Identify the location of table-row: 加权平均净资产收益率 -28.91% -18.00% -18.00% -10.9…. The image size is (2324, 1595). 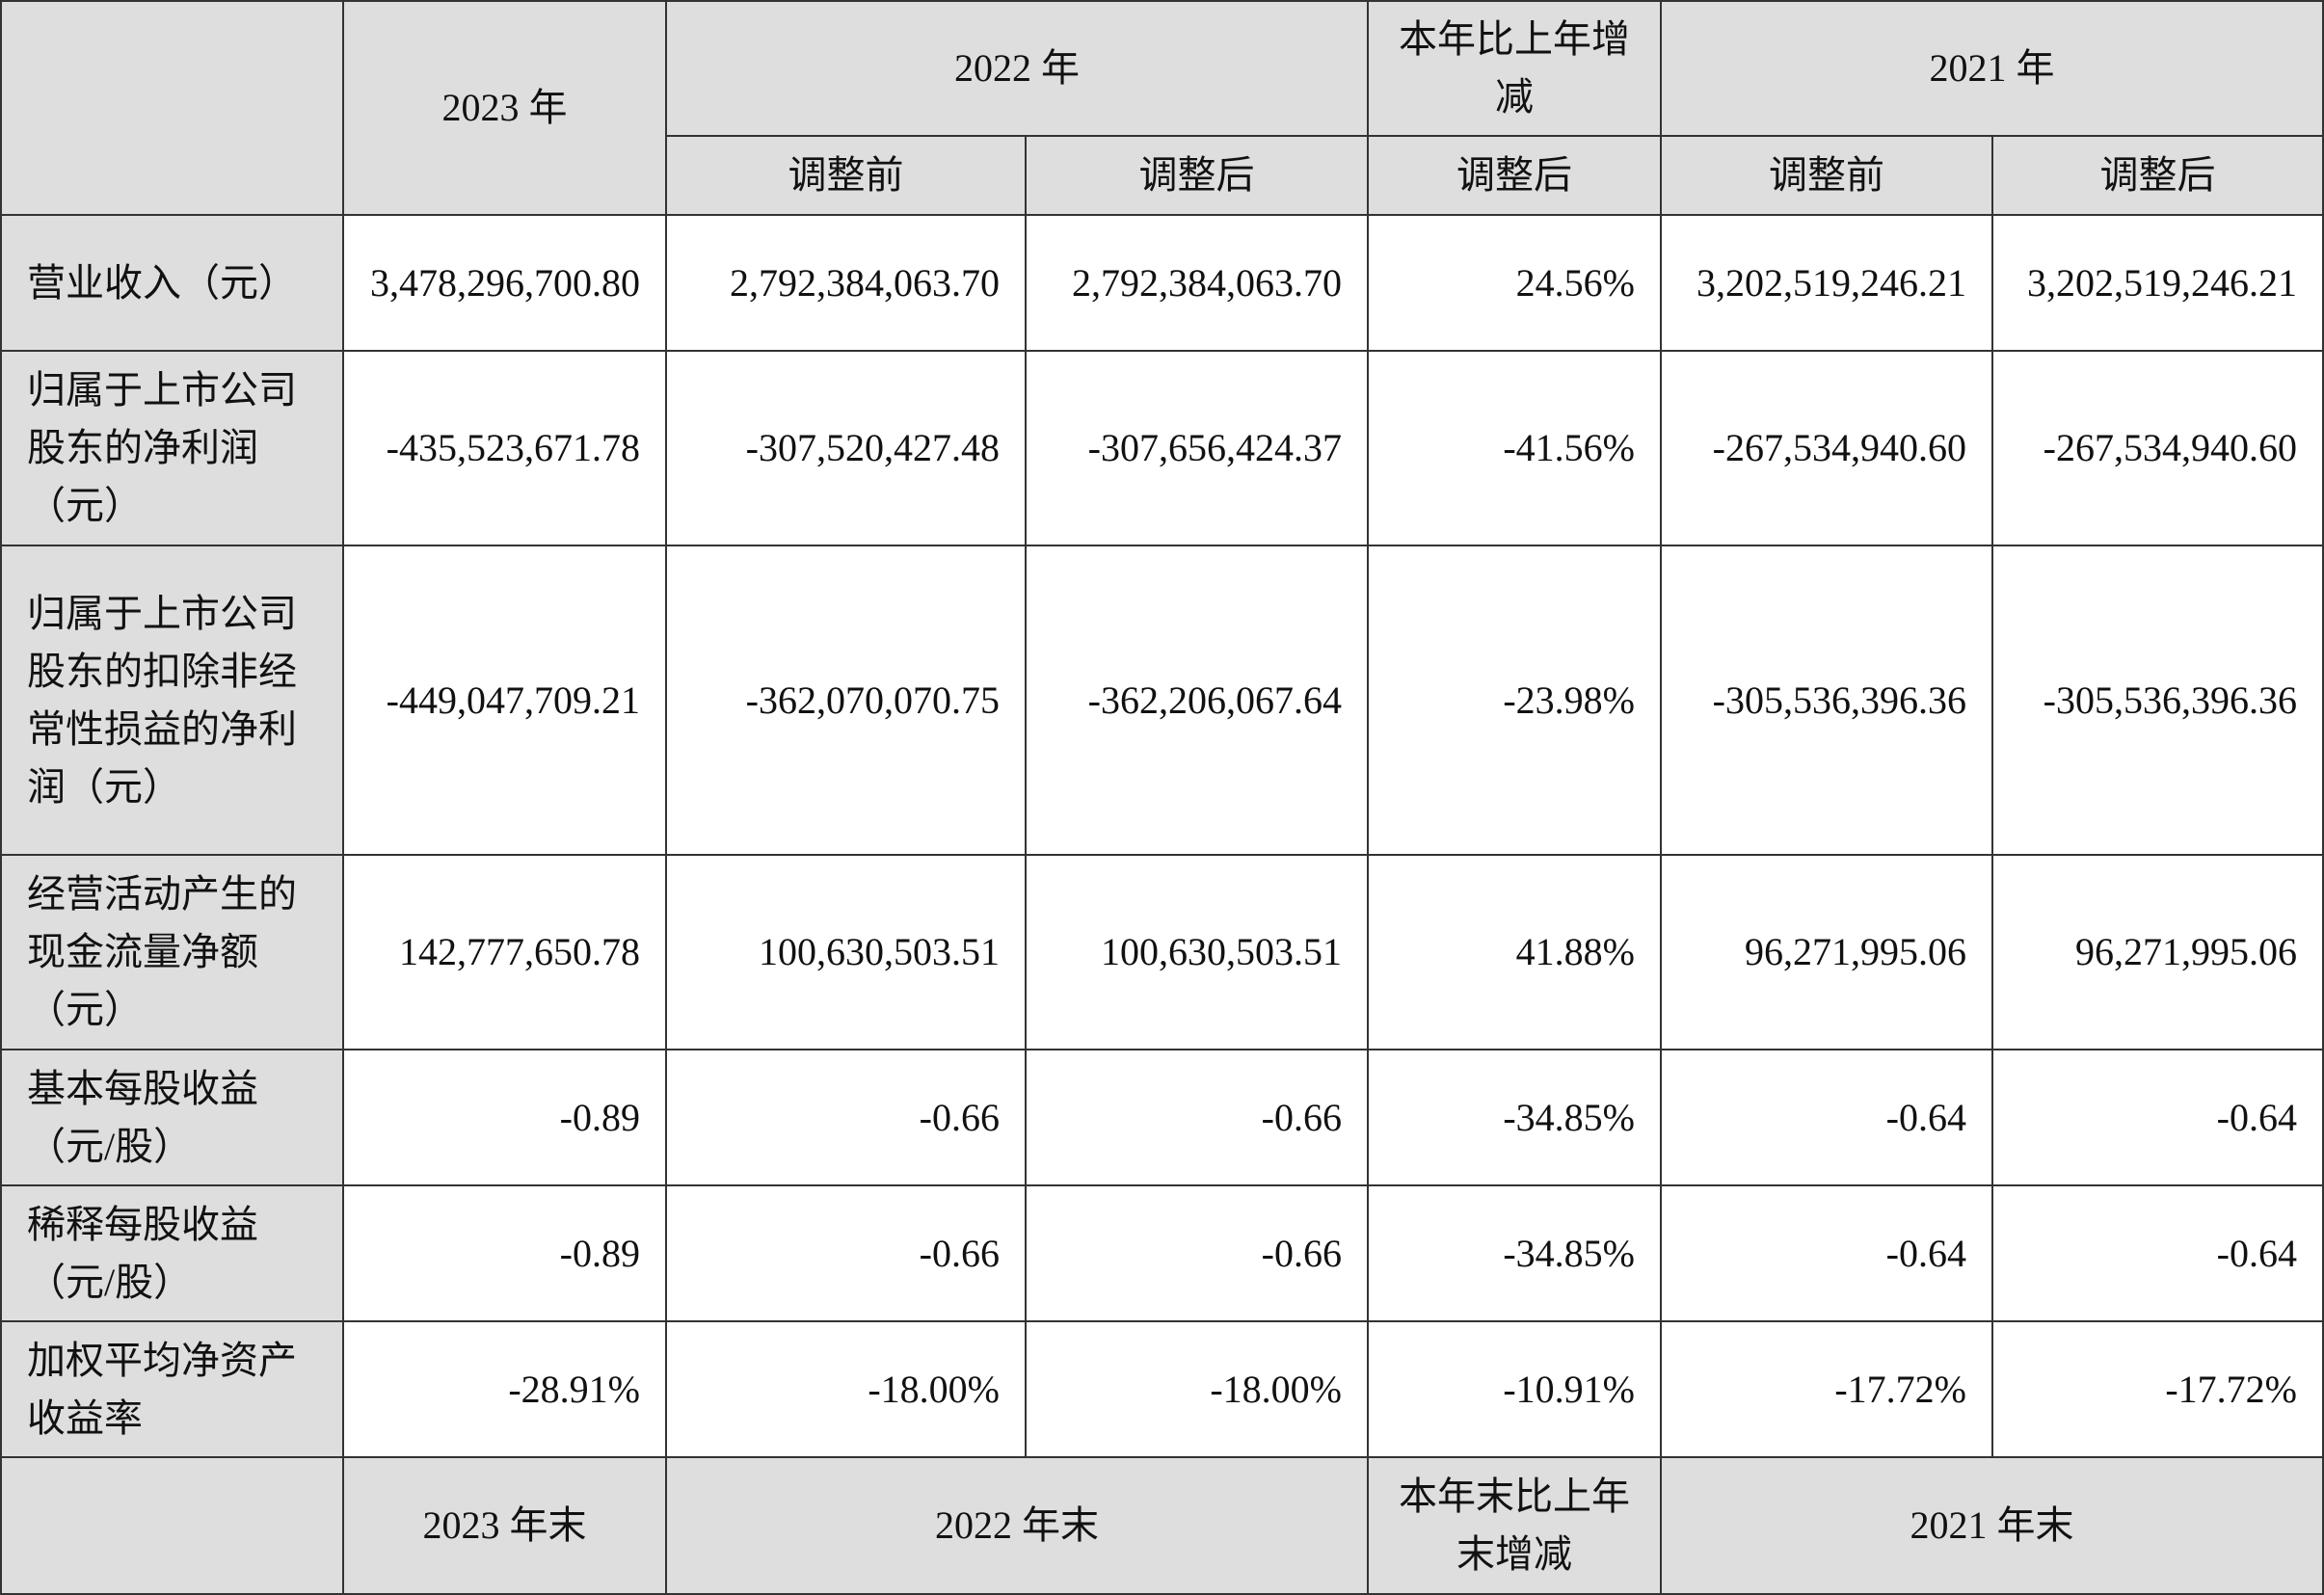
(1162, 1389).